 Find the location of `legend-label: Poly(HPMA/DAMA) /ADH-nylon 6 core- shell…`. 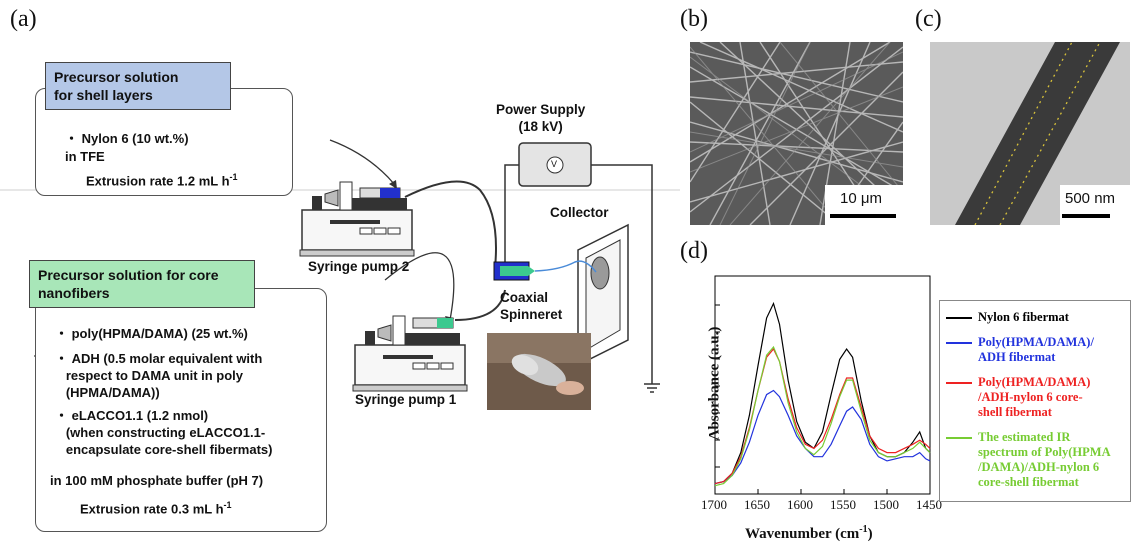

legend-label: Poly(HPMA/DAMA) /ADH-nylon 6 core- shell… is located at coordinates (1034, 397).